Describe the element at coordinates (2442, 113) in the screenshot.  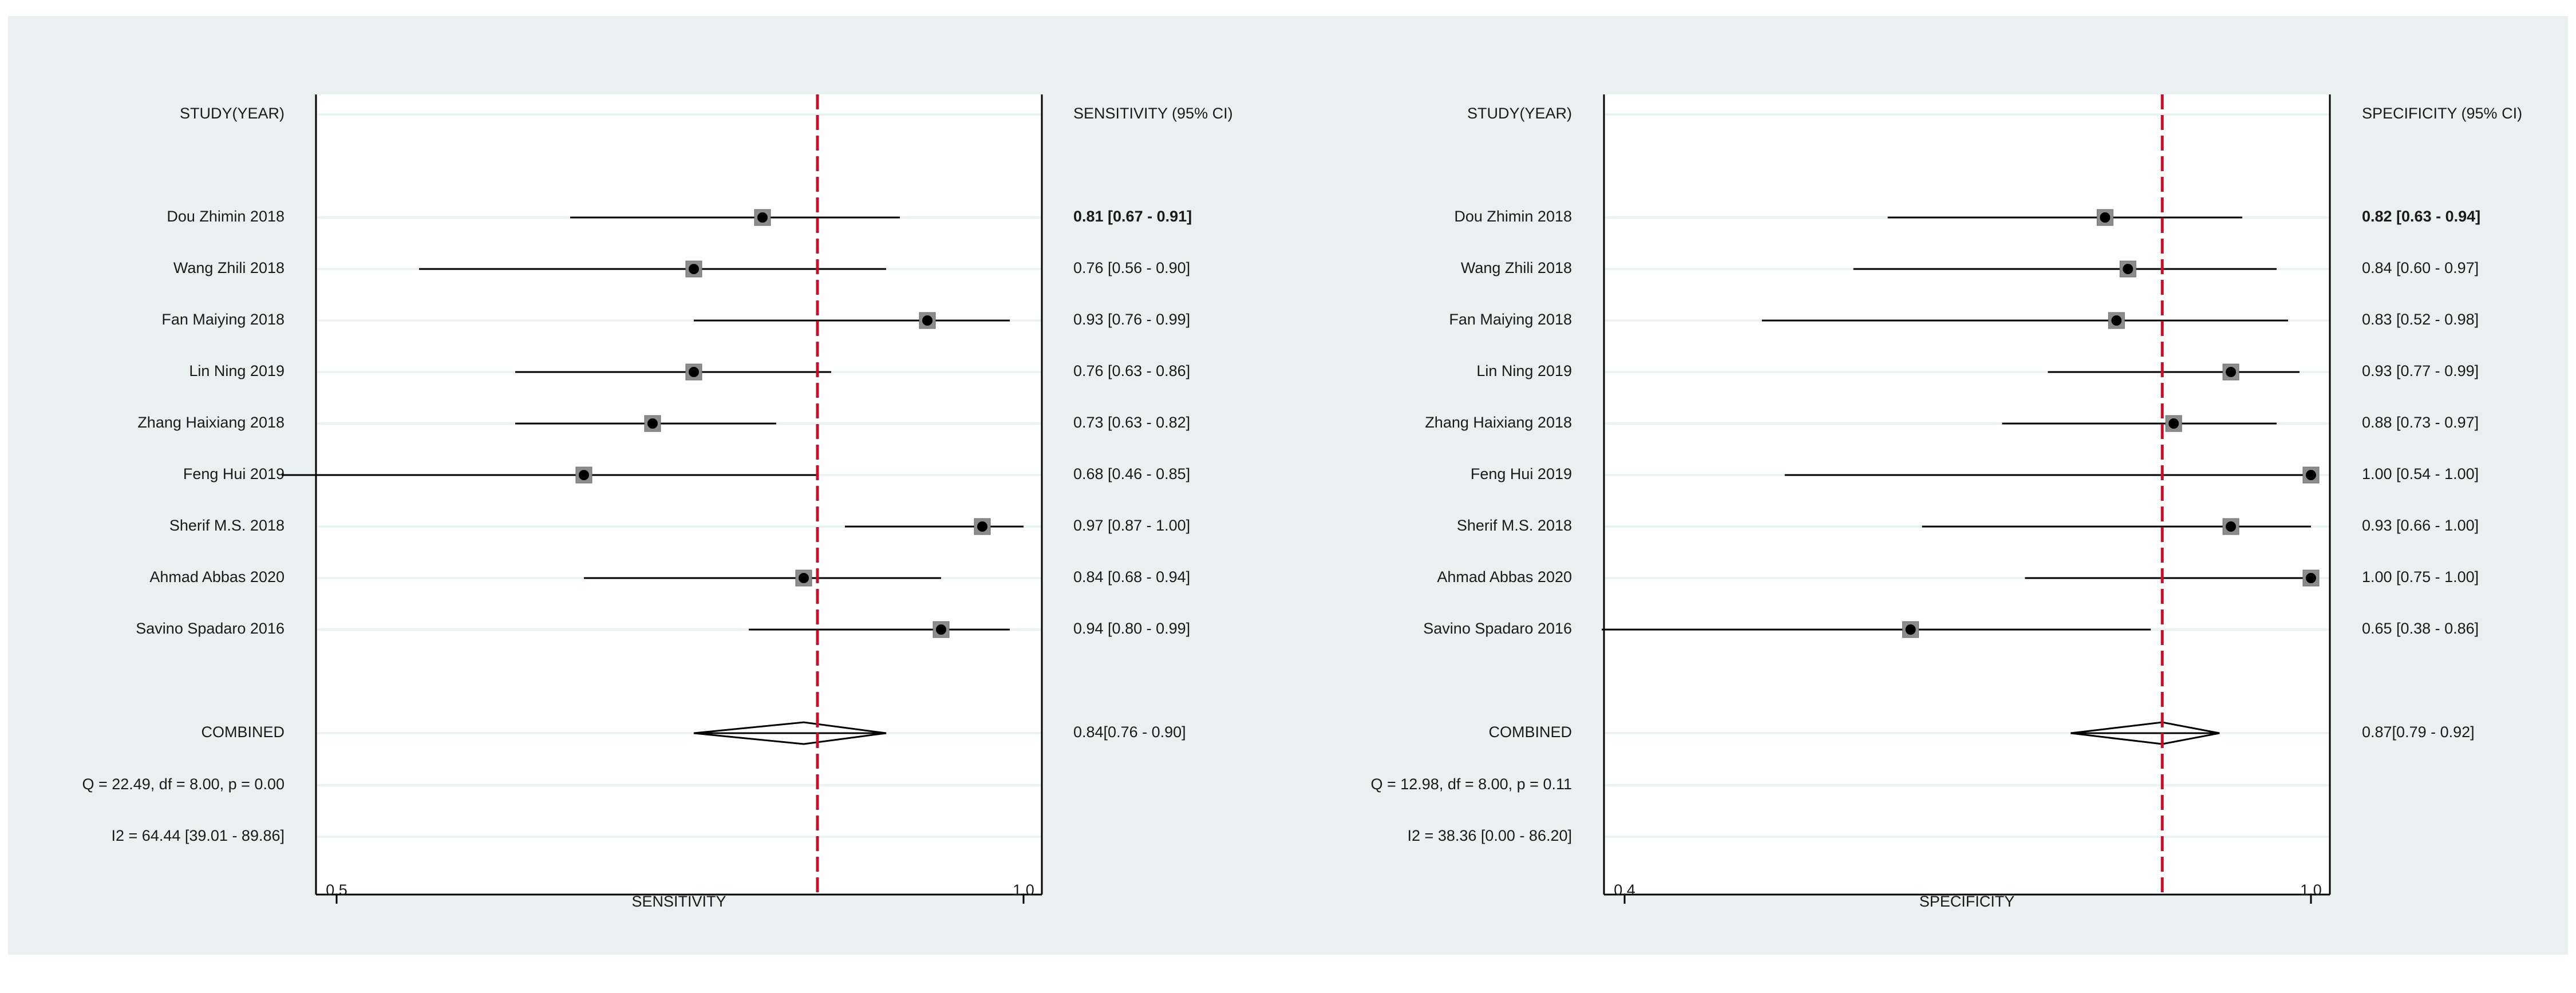
I see `ci-column-header: SPECIFICITY (95% CI)` at that location.